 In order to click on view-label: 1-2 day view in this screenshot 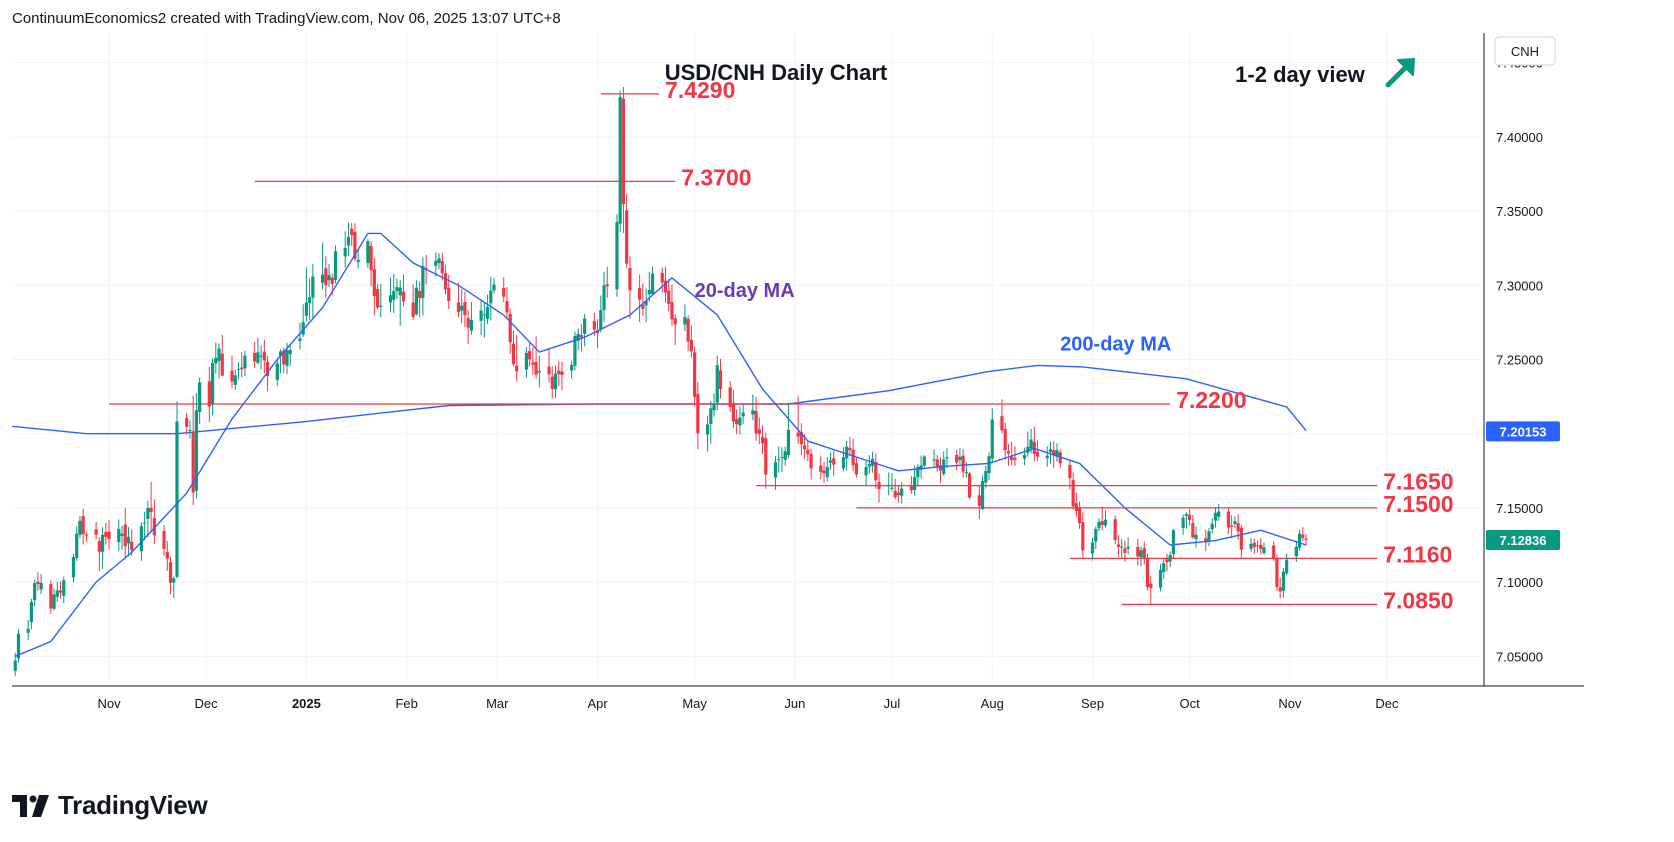, I will do `click(1300, 74)`.